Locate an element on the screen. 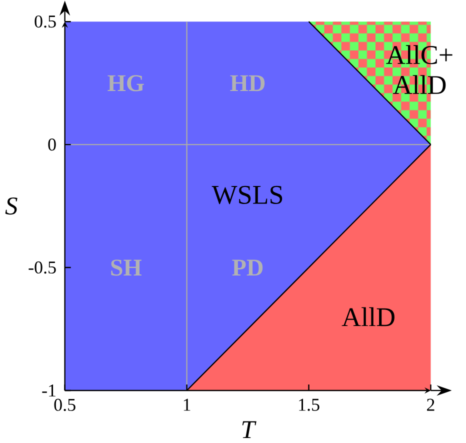  annotation: AllD is located at coordinates (368, 316).